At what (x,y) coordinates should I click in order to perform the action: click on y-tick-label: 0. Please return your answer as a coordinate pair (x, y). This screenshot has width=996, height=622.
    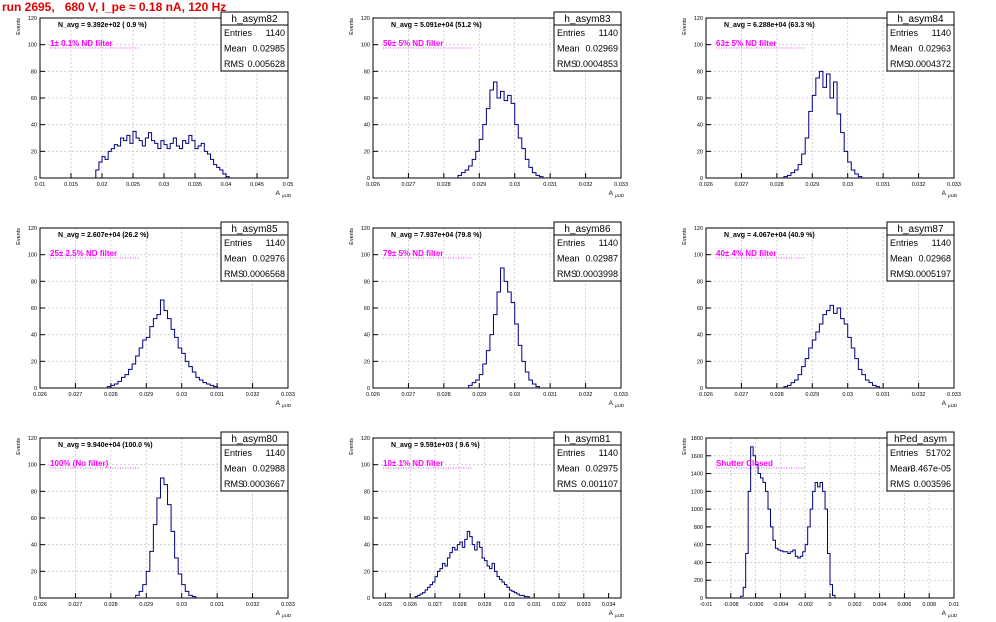
    Looking at the image, I should click on (368, 599).